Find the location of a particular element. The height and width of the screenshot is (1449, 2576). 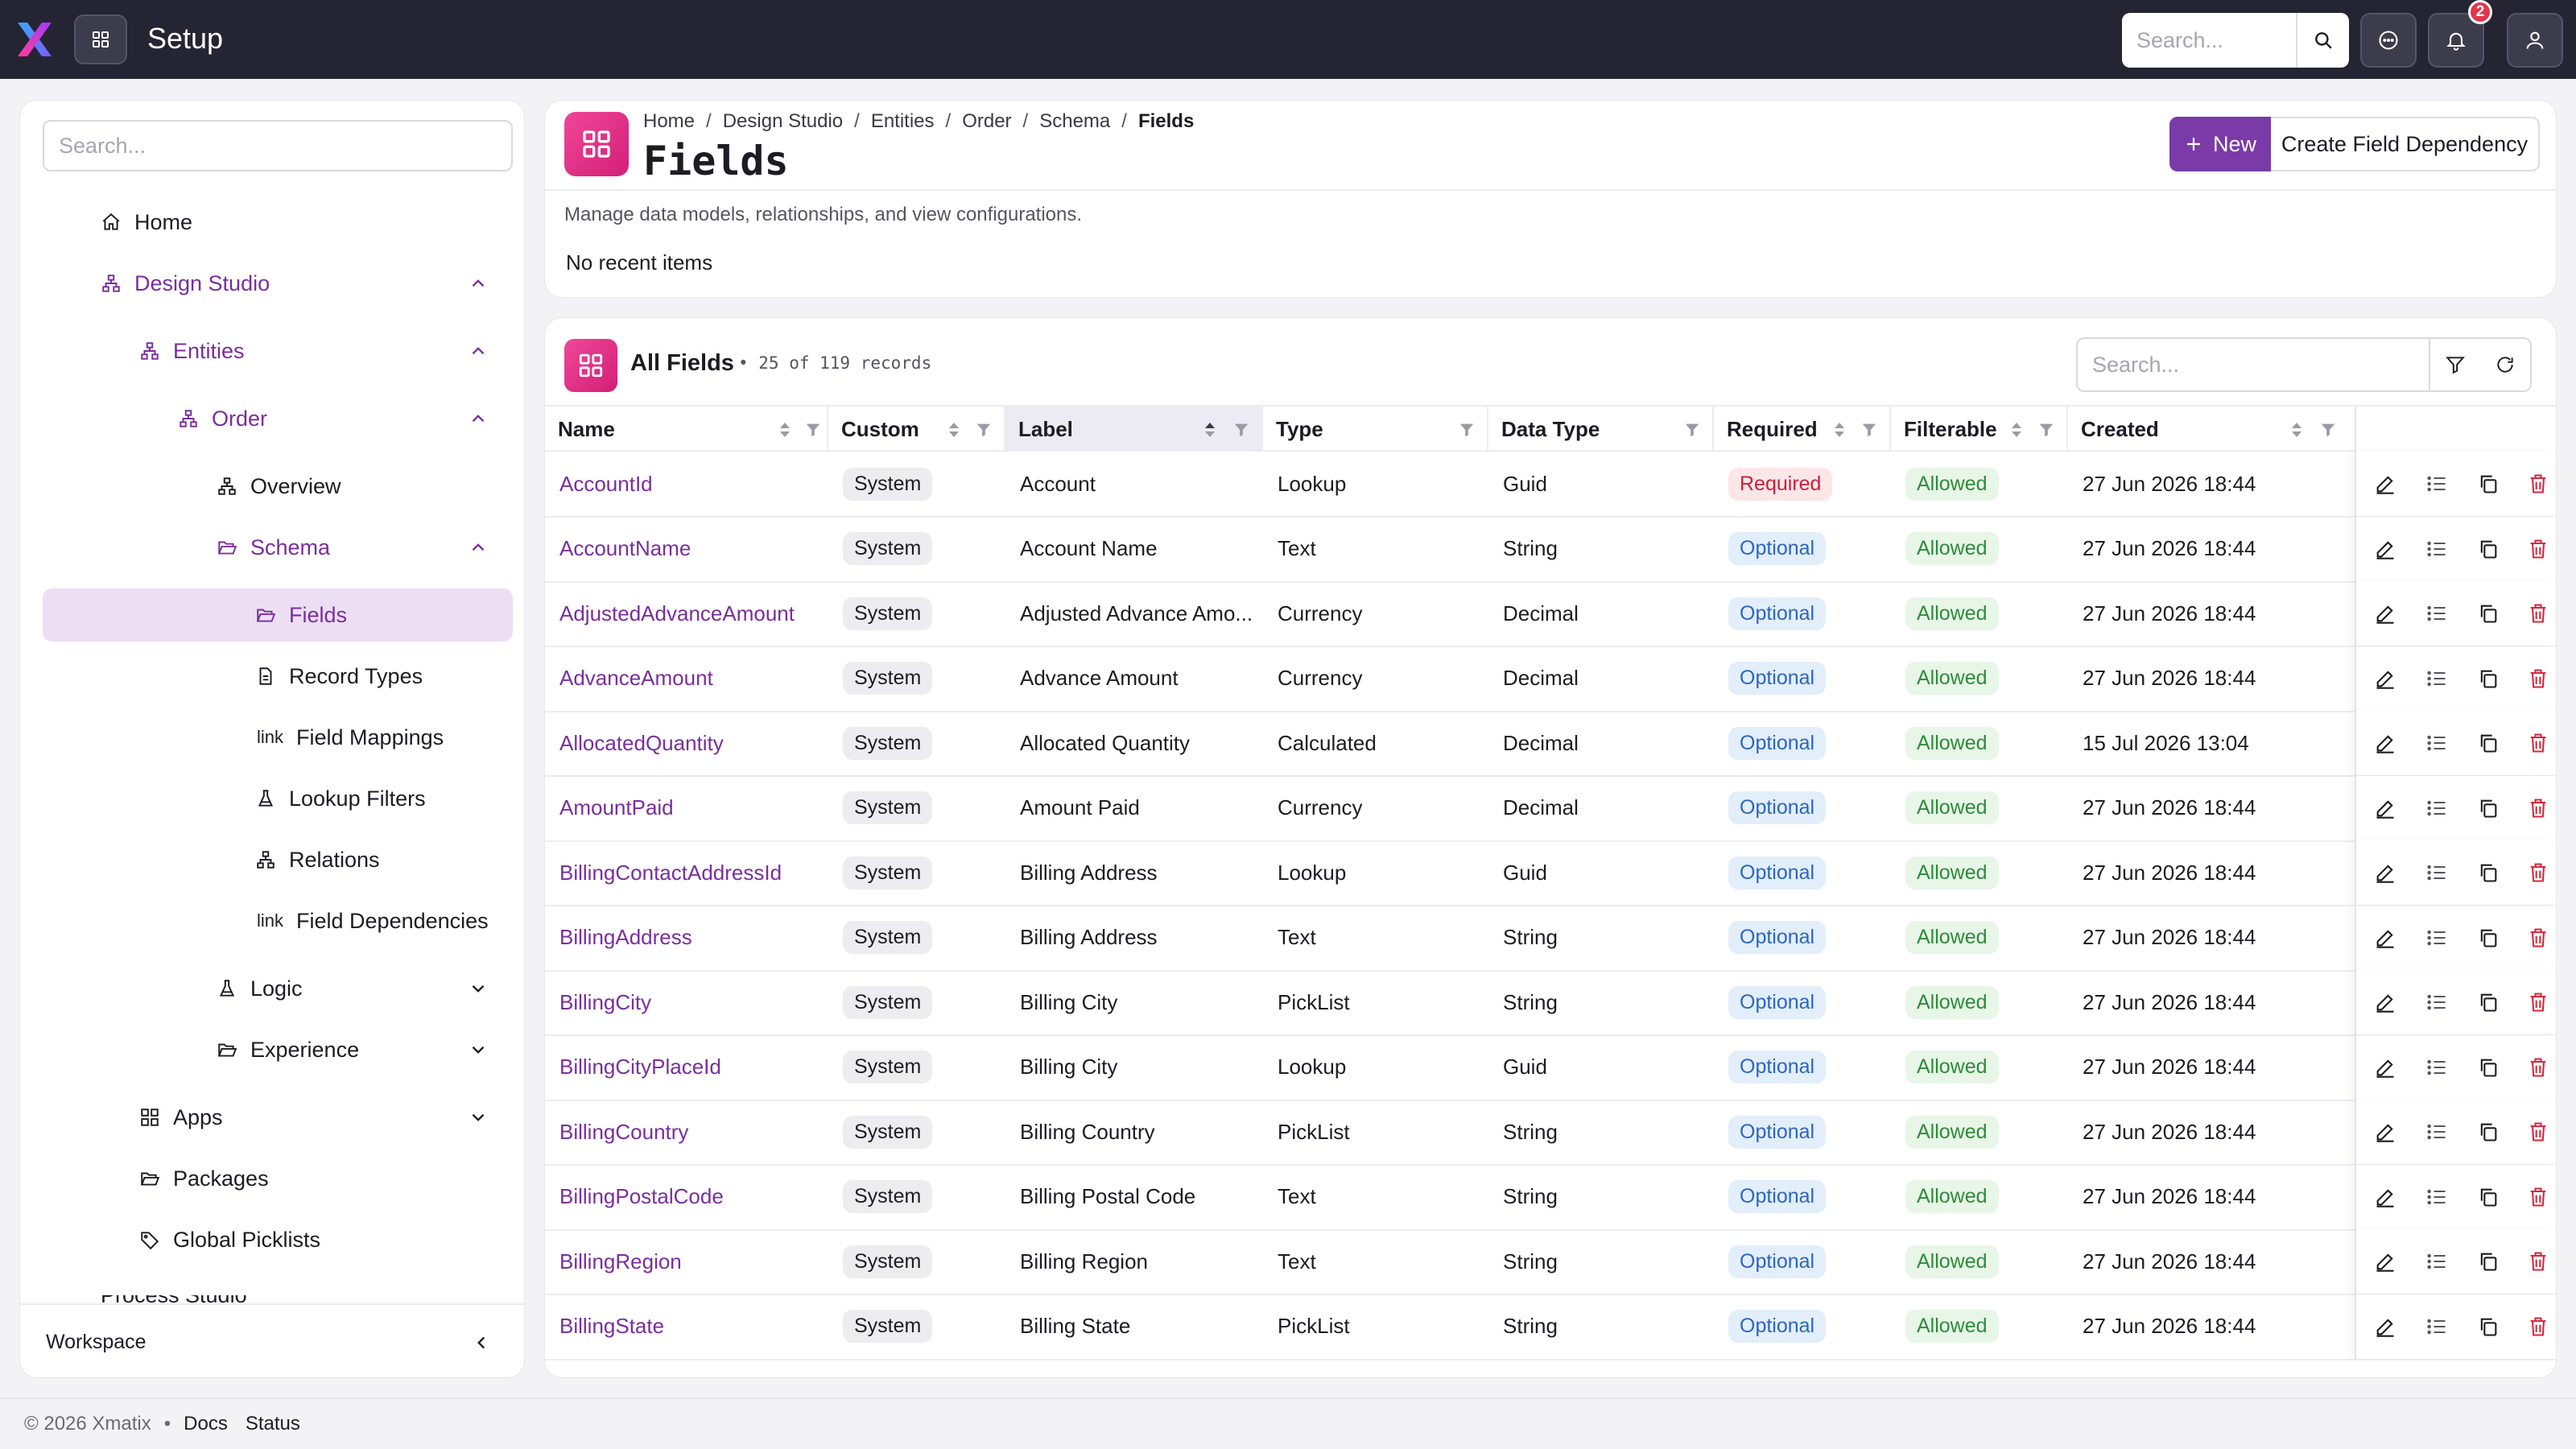

notifications-button is located at coordinates (2456, 40).